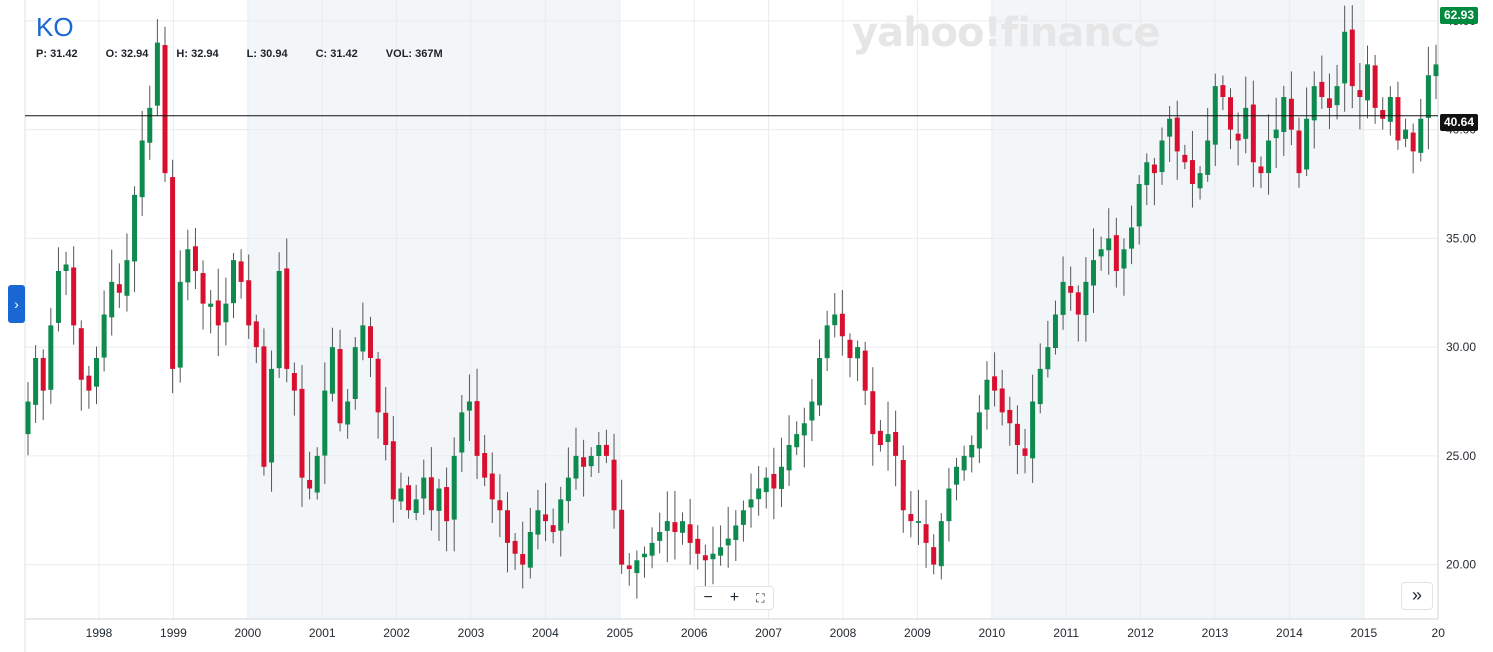 The width and height of the screenshot is (1493, 652). What do you see at coordinates (1439, 633) in the screenshot?
I see `x-tick-label: 20` at bounding box center [1439, 633].